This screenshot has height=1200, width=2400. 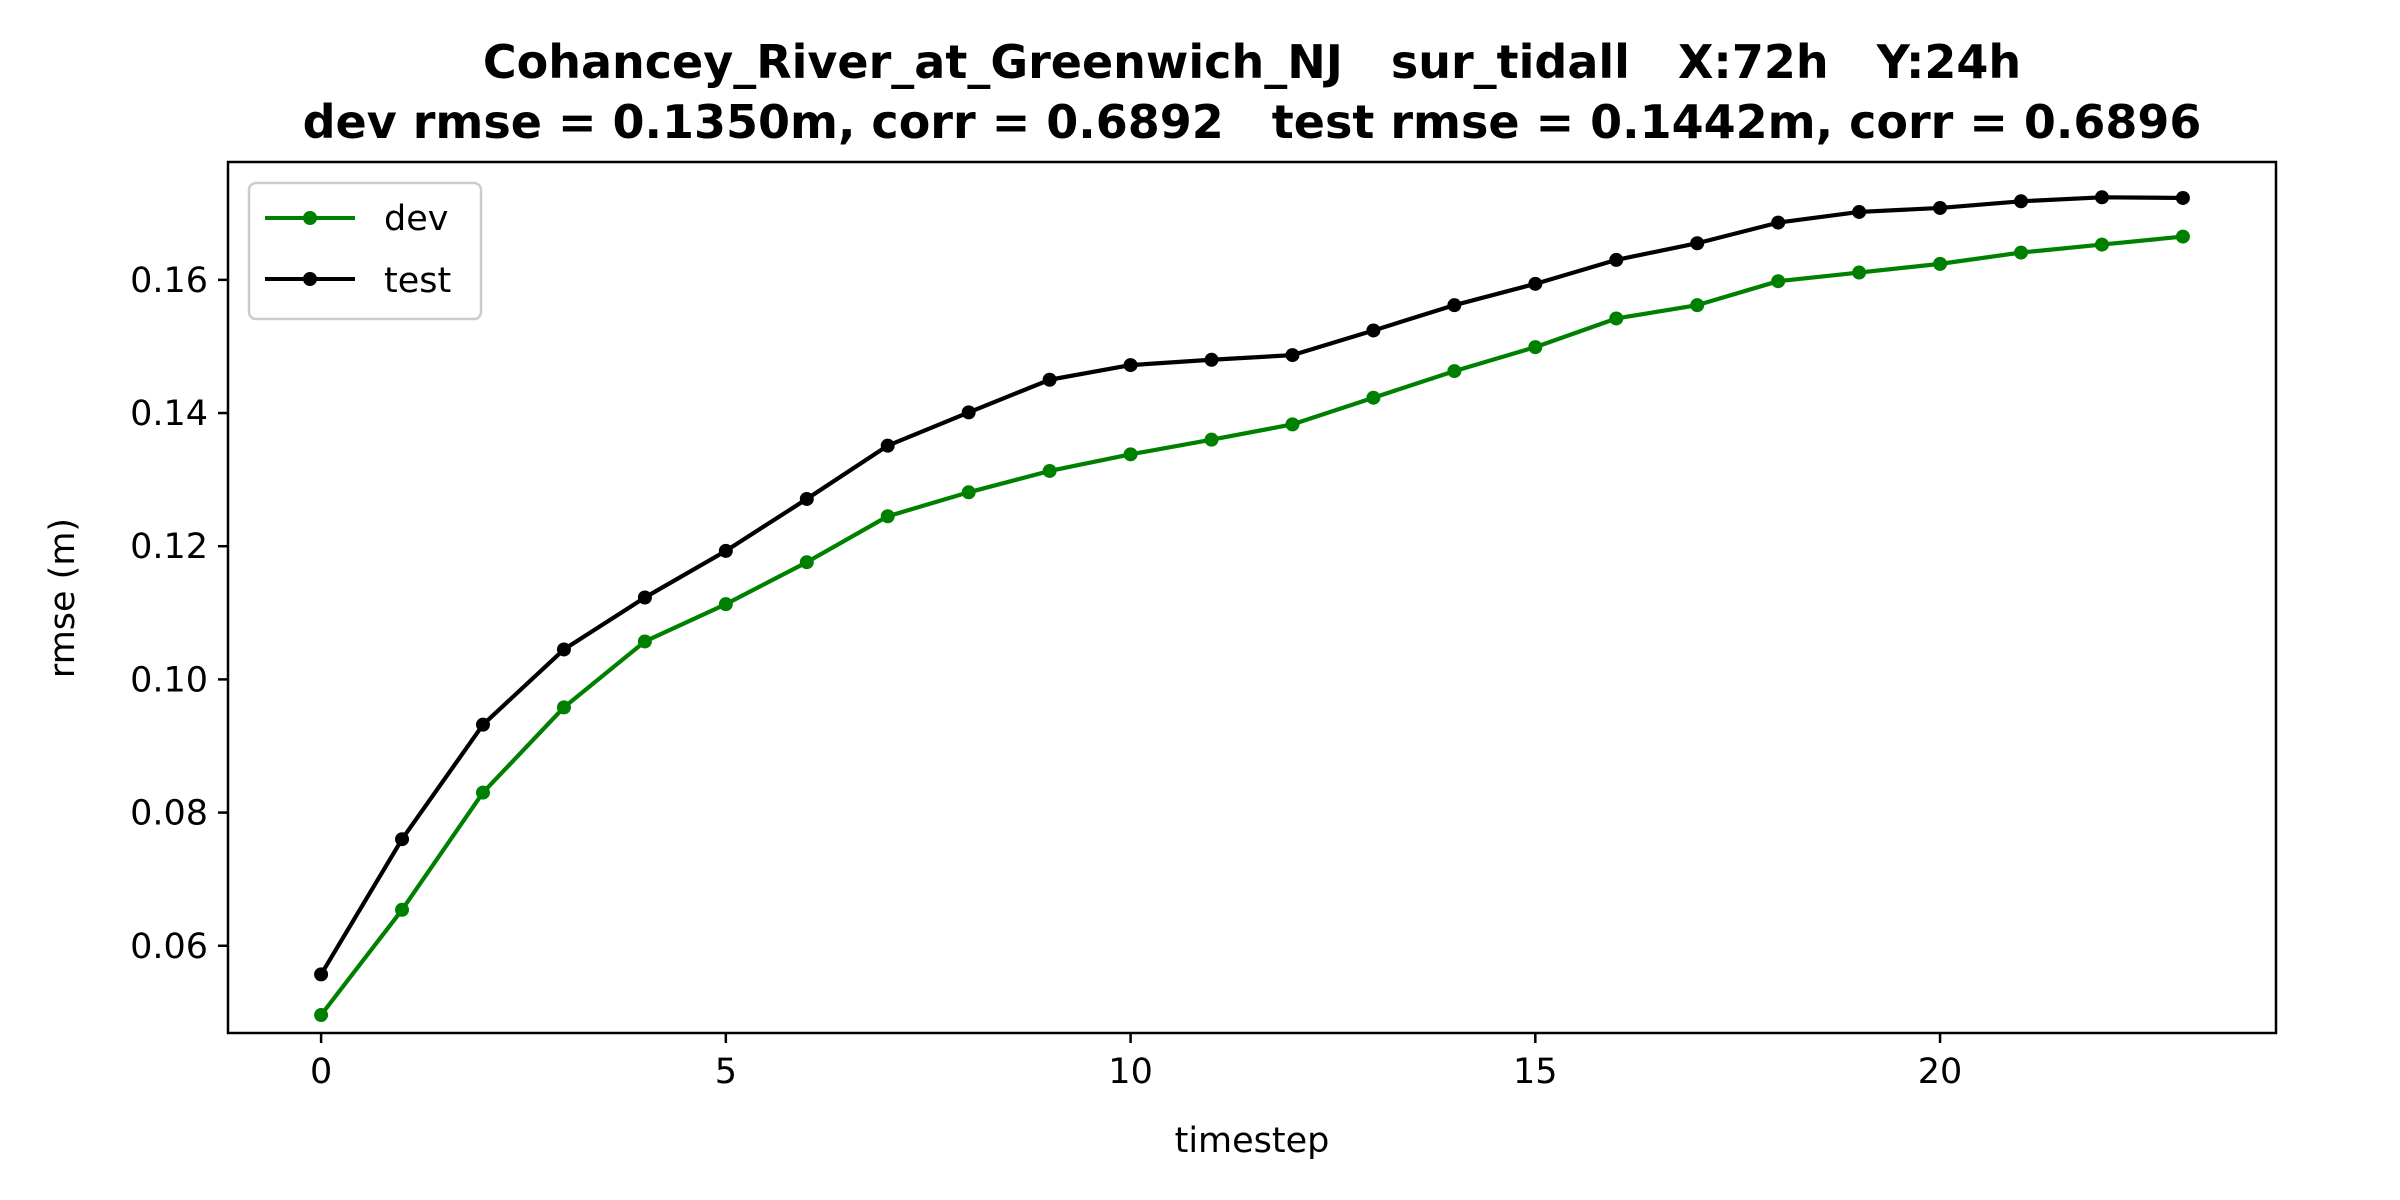 I want to click on y-tick-label: 0.06, so click(x=169, y=947).